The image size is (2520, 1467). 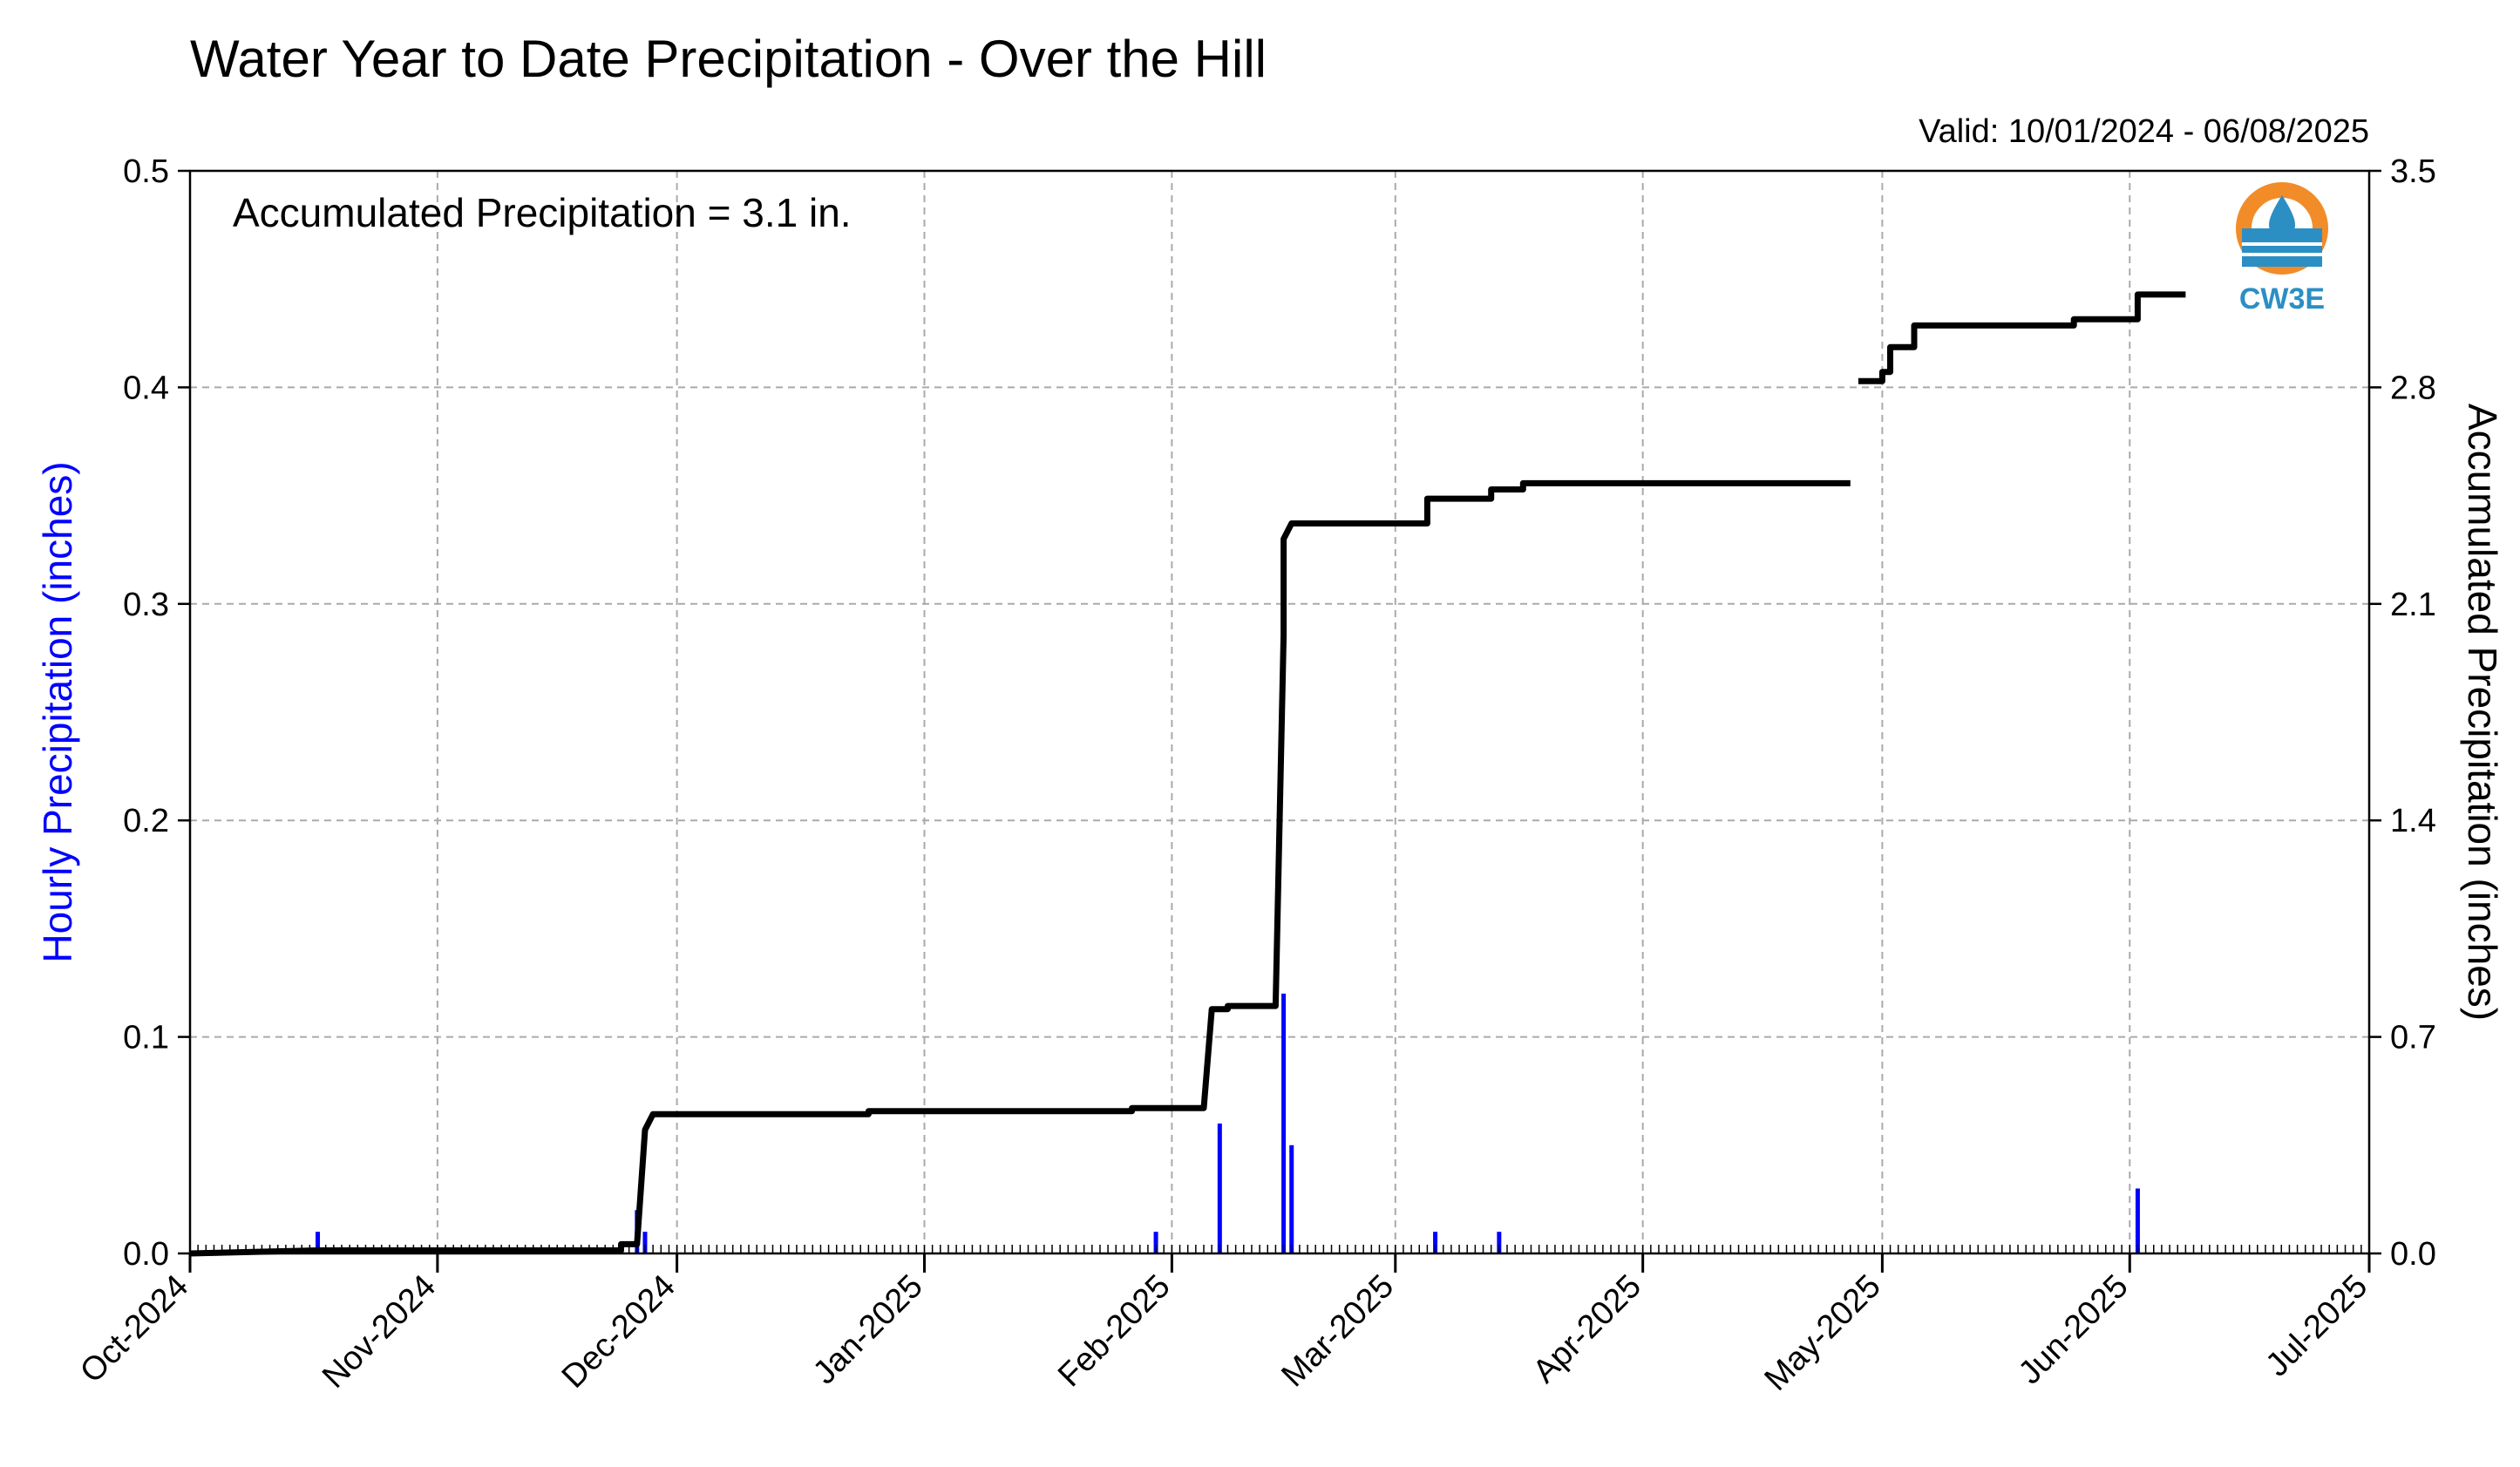 What do you see at coordinates (2074, 1330) in the screenshot?
I see `x-tick-label: Jun-2025` at bounding box center [2074, 1330].